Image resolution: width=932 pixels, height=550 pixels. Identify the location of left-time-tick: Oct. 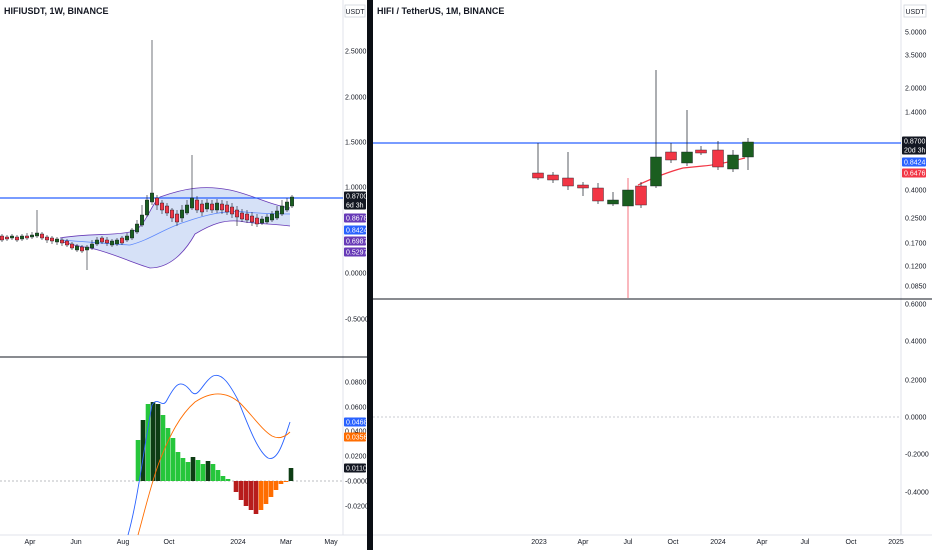
(169, 542).